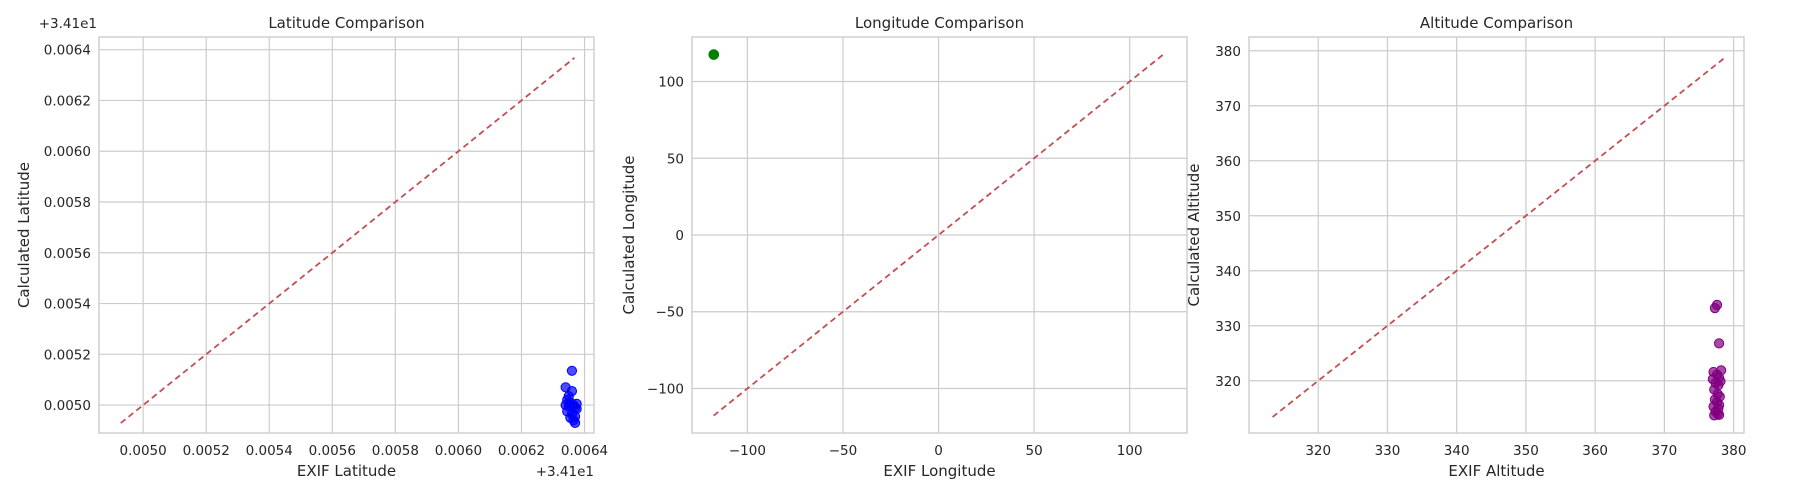 This screenshot has height=504, width=1800. Describe the element at coordinates (1318, 451) in the screenshot. I see `x-tick-label: 320` at that location.